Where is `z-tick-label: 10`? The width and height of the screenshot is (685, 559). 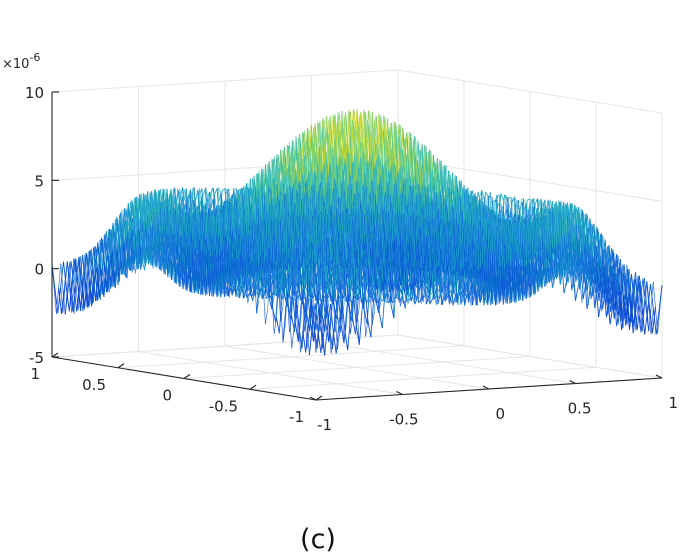
z-tick-label: 10 is located at coordinates (34, 93).